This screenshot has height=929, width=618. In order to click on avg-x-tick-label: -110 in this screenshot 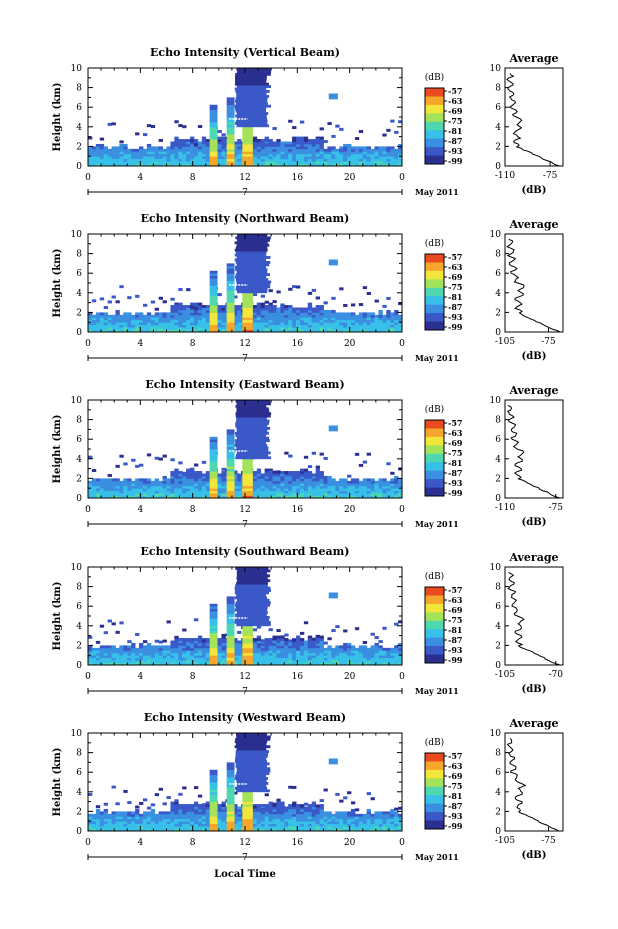, I will do `click(505, 176)`.